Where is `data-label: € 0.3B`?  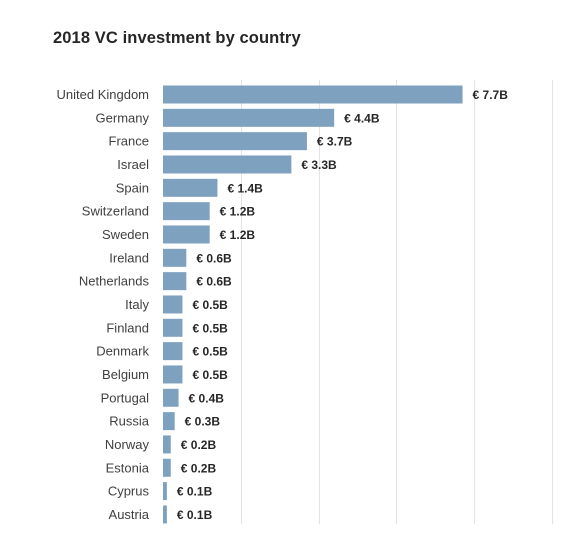
data-label: € 0.3B is located at coordinates (203, 422).